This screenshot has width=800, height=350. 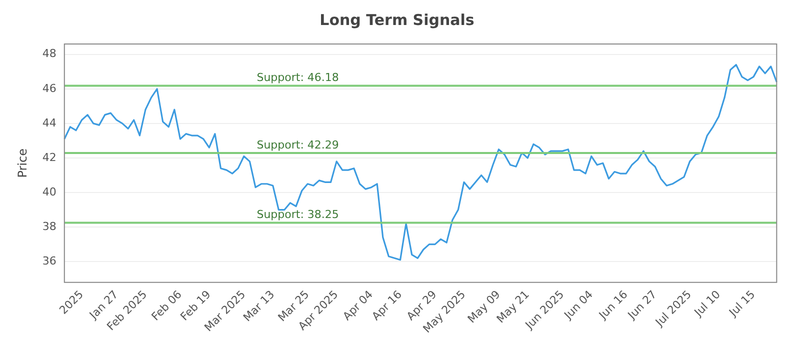 I want to click on ref-line-label: Support: 42.29, so click(x=297, y=145).